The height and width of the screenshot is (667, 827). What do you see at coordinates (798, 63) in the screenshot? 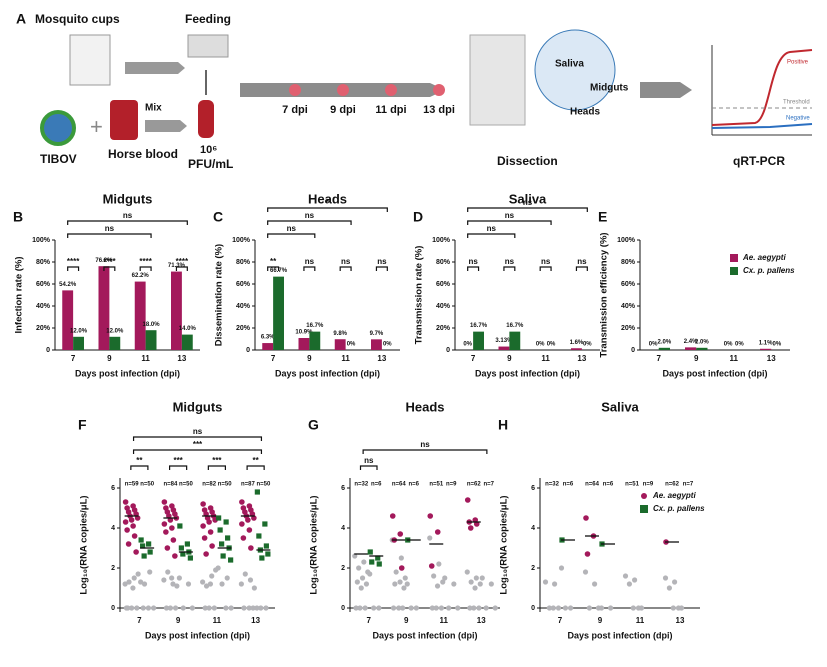
I see `label: Positive` at bounding box center [798, 63].